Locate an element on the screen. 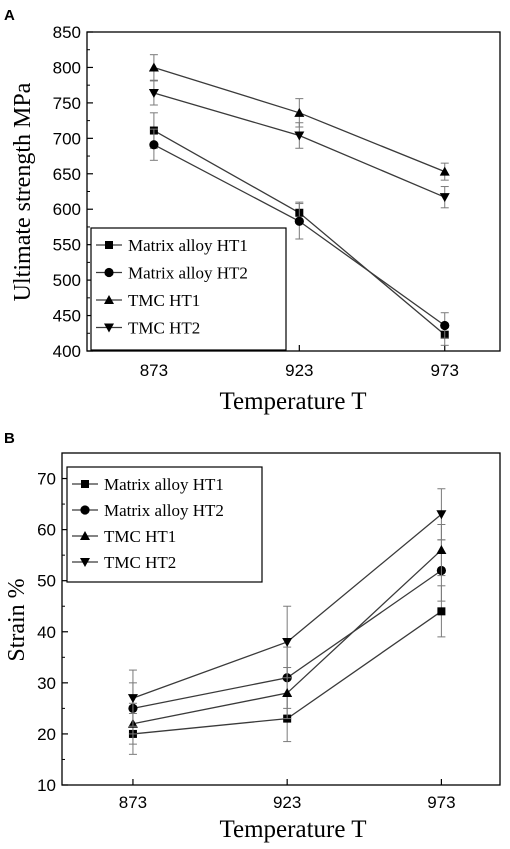  series-triangle-down is located at coordinates (299, 144).